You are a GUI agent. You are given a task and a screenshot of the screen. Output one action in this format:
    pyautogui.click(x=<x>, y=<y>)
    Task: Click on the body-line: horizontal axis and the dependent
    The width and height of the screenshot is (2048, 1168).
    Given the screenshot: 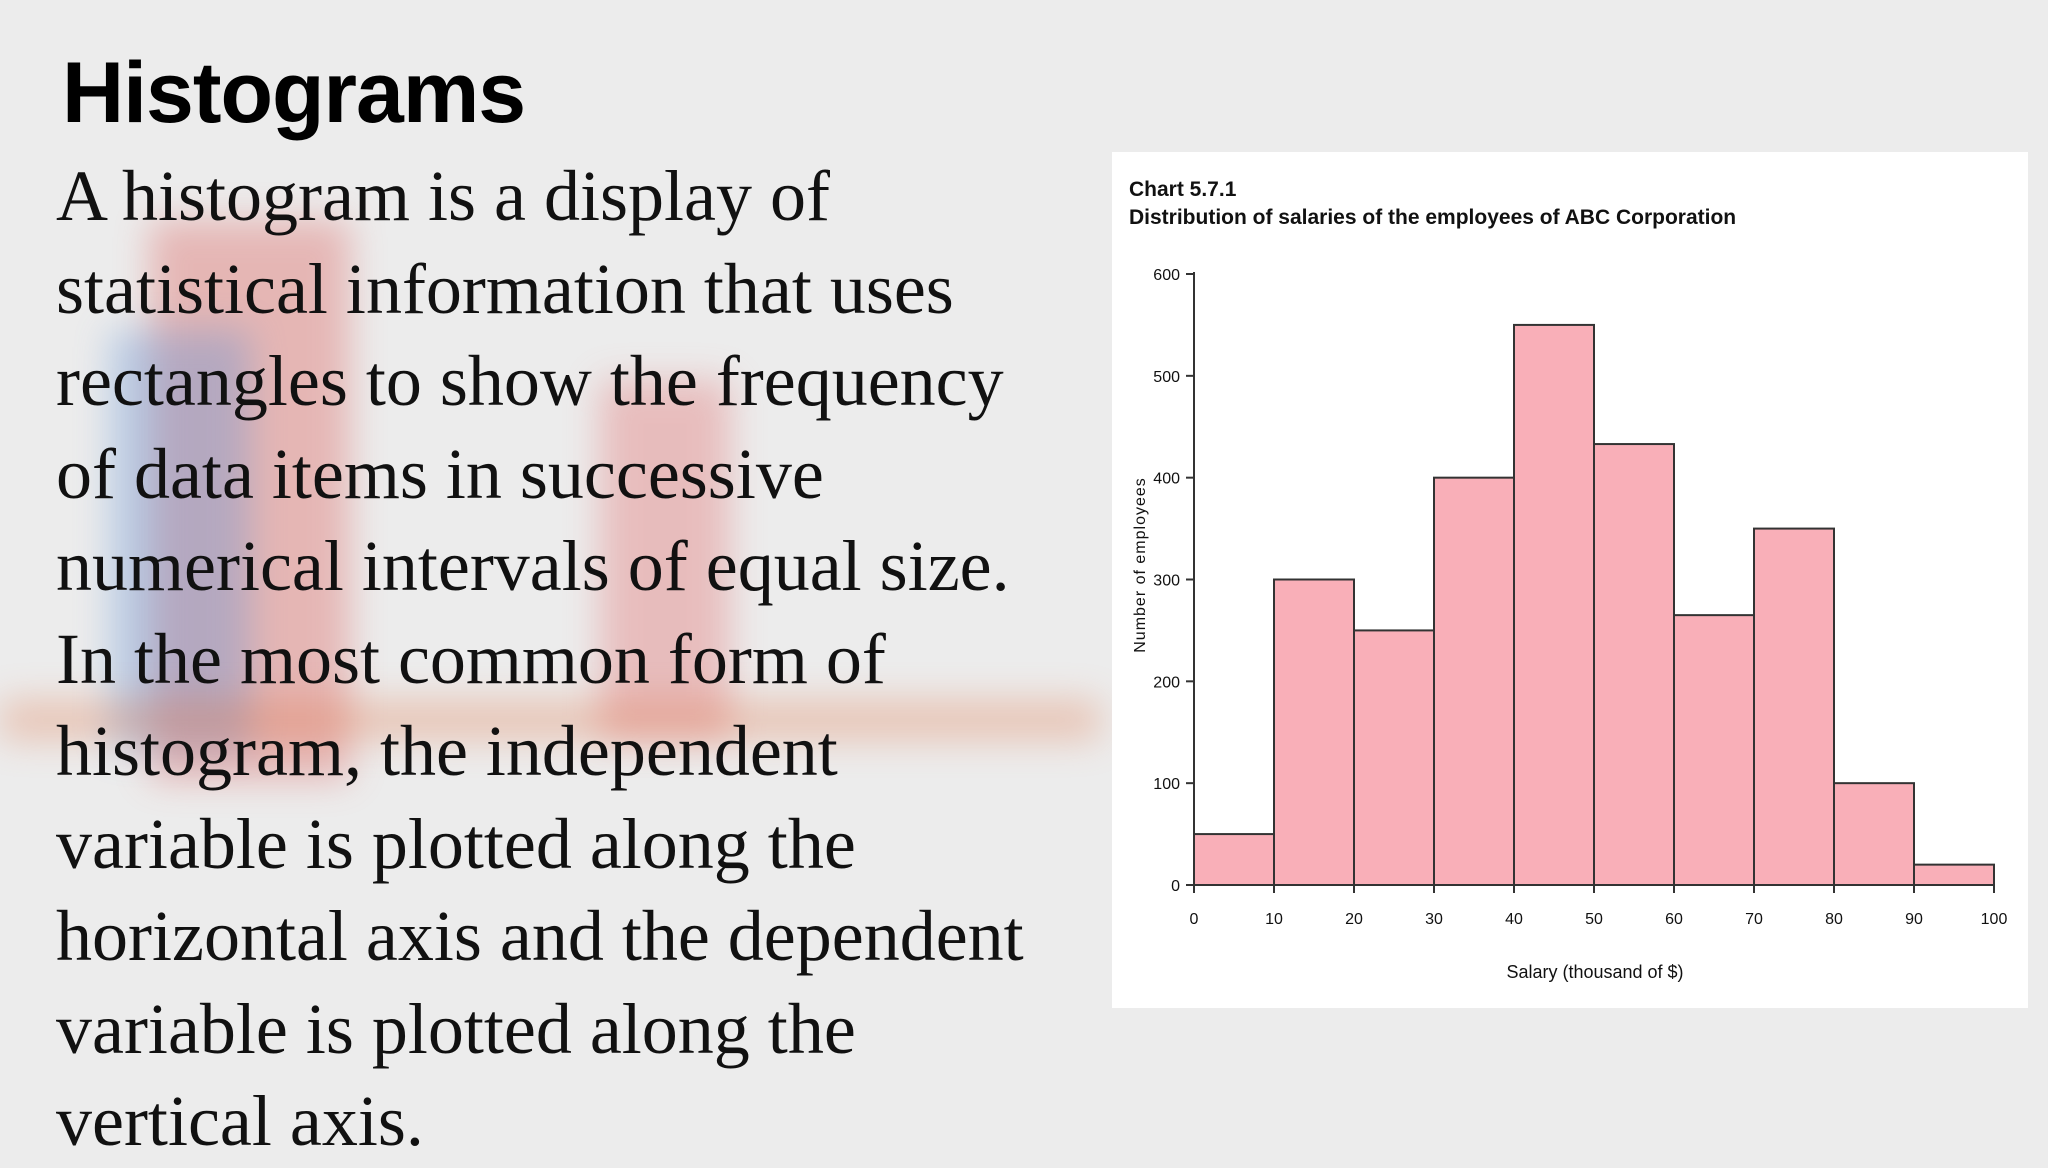 What is the action you would take?
    pyautogui.click(x=540, y=936)
    